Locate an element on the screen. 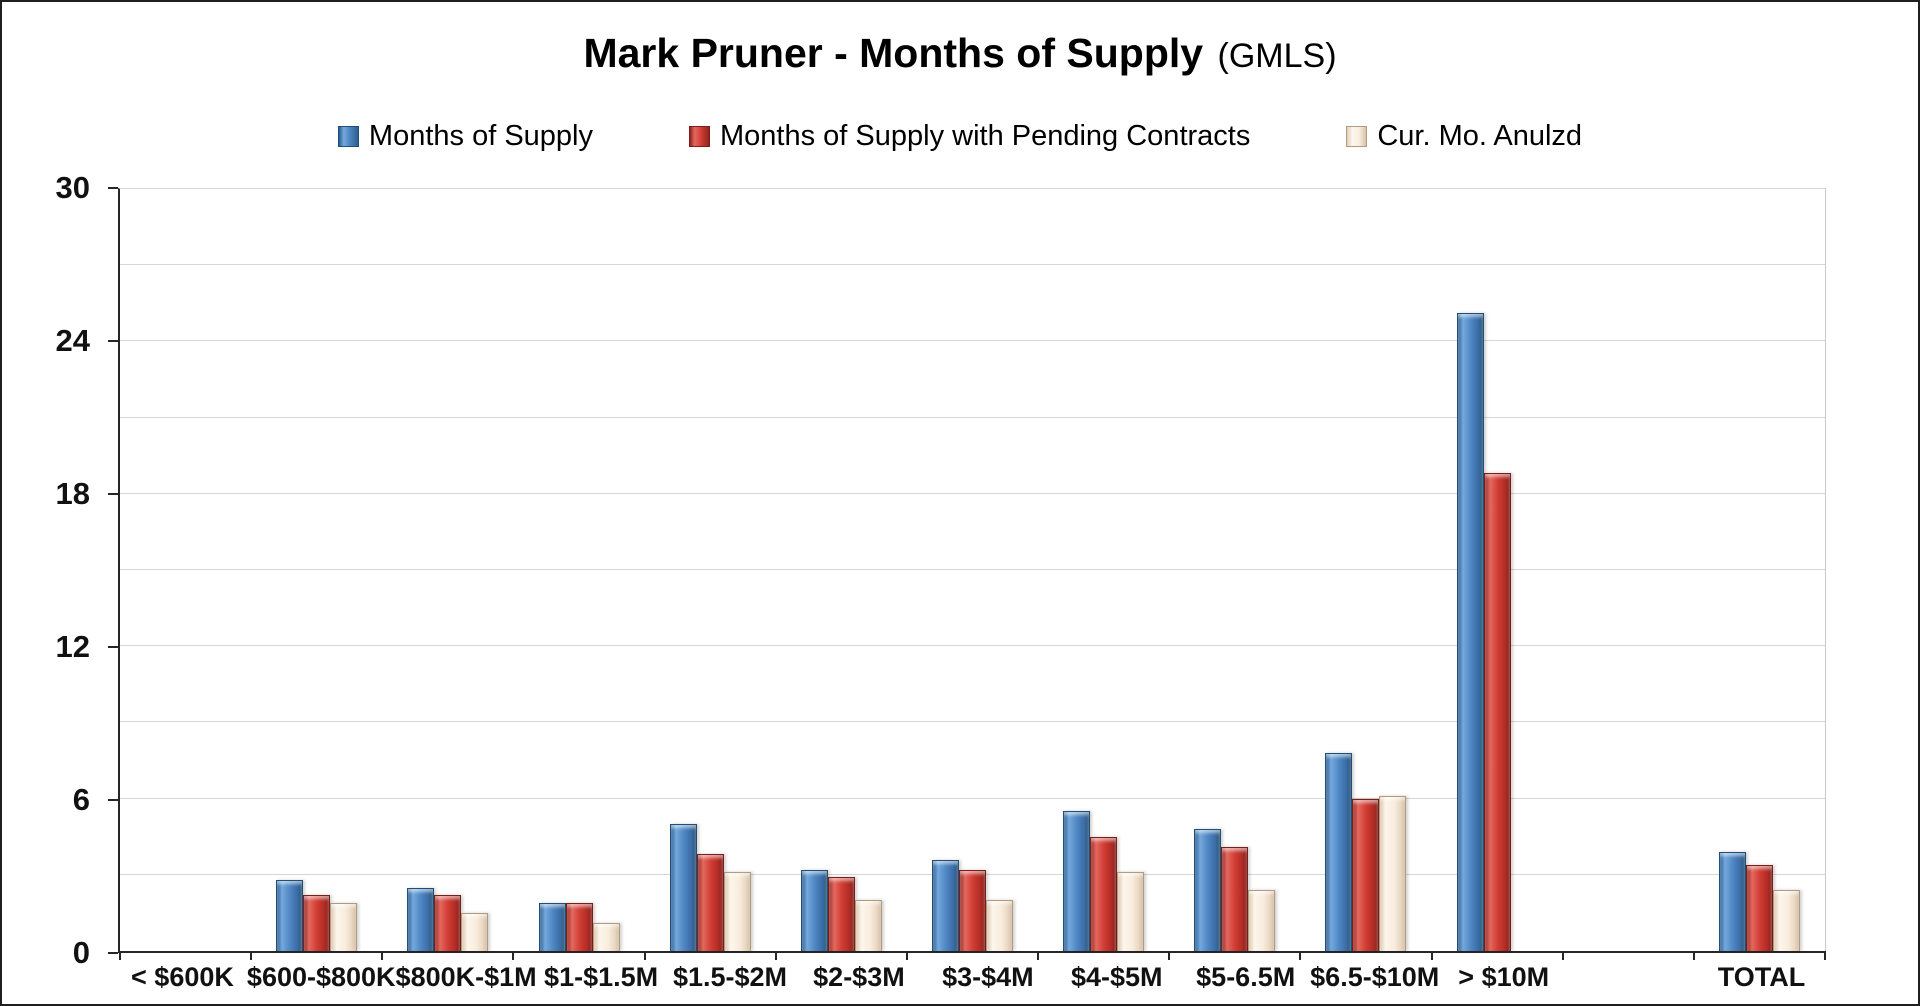  legend-item-months-of-supply: Months of Supply is located at coordinates (465, 136).